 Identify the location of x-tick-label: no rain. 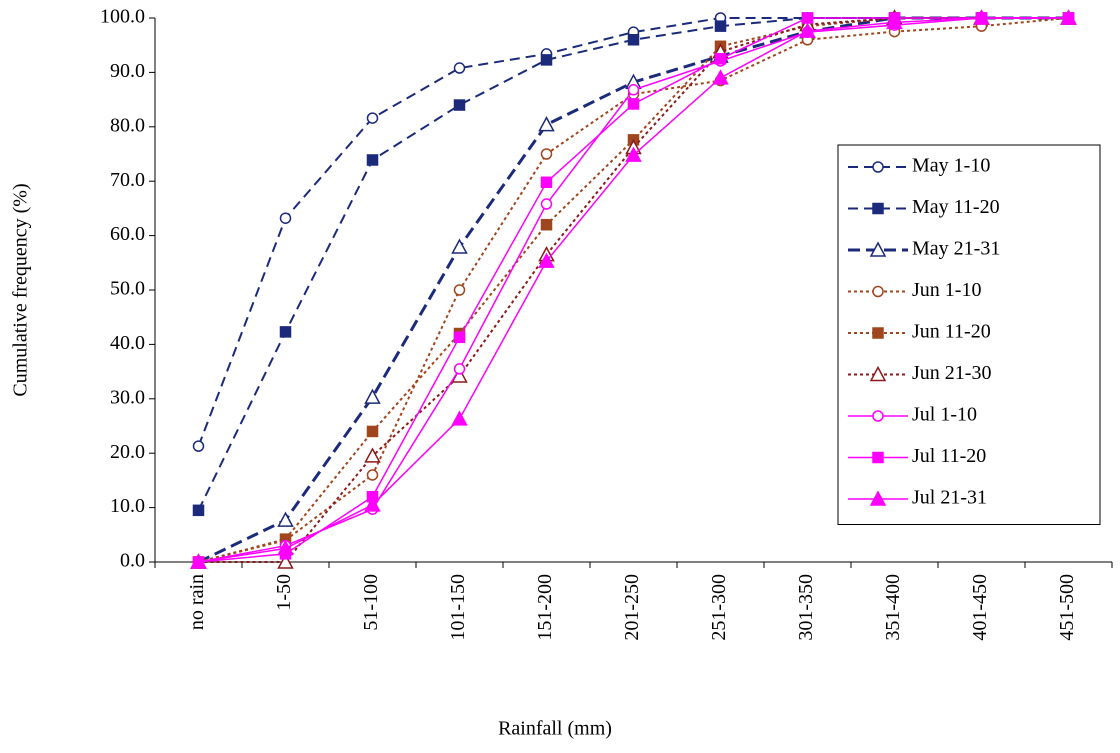
(197, 602).